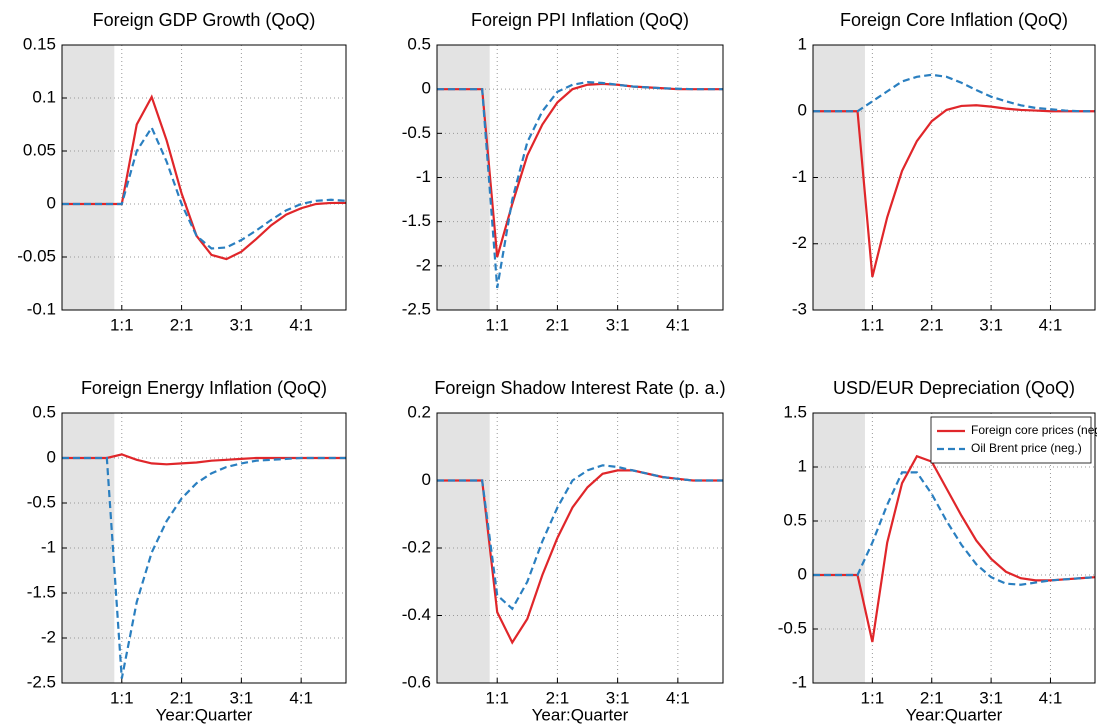 Image resolution: width=1097 pixels, height=727 pixels. I want to click on y-tick-label: 0.2, so click(419, 411).